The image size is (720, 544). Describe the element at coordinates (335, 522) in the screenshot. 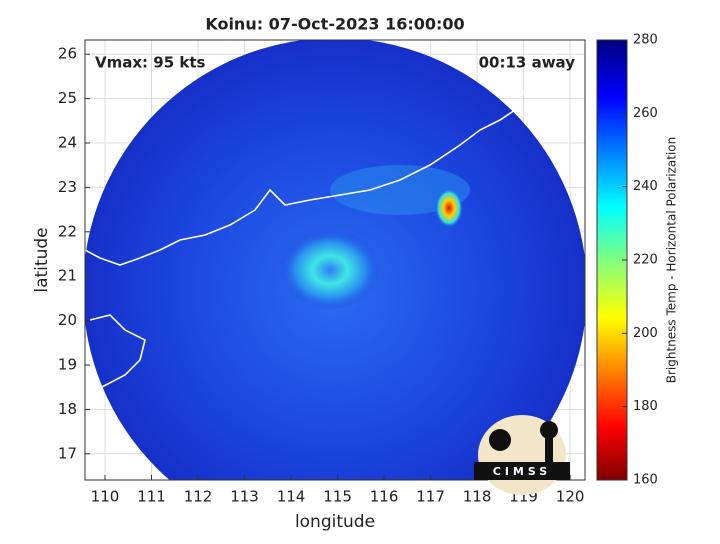

I see `x-axis-label: longitude` at that location.